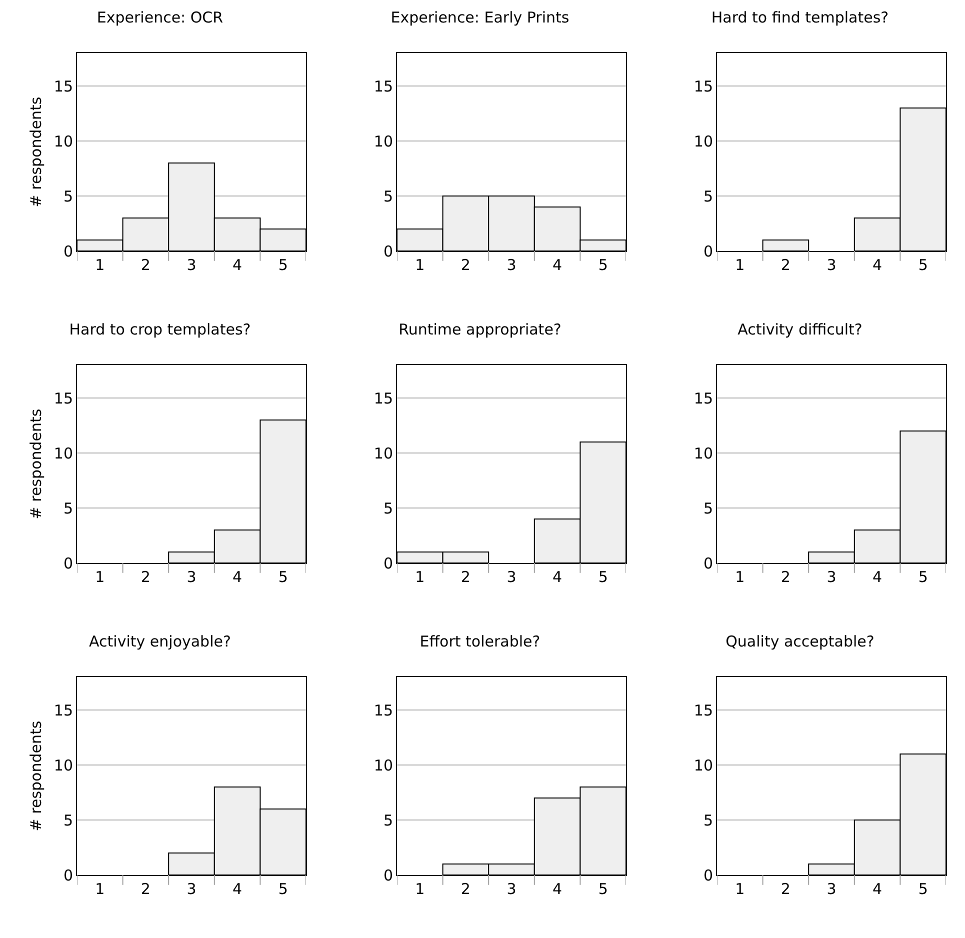 The image size is (965, 938). What do you see at coordinates (800, 17) in the screenshot?
I see `chart-title: Hard to find templates?` at bounding box center [800, 17].